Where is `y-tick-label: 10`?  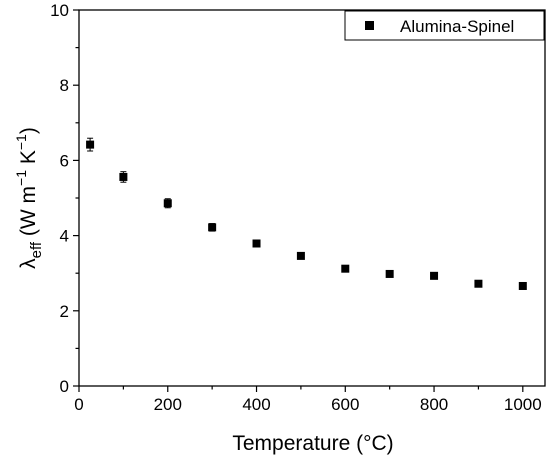
y-tick-label: 10 is located at coordinates (59, 10).